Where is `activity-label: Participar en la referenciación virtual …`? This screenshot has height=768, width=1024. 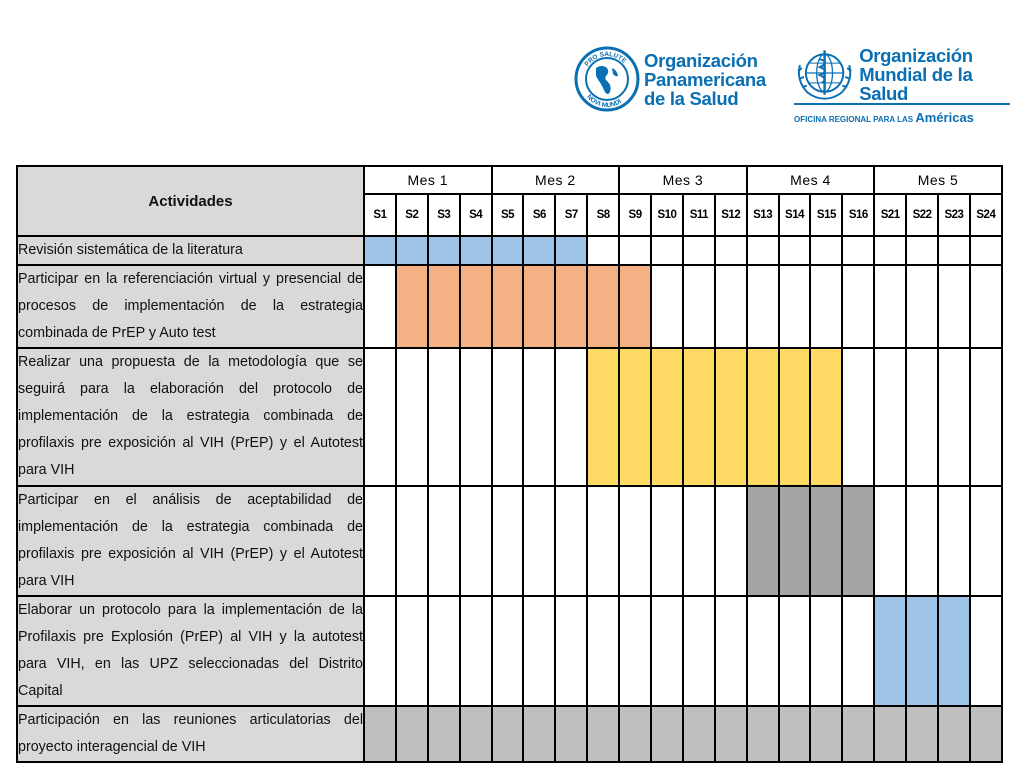
activity-label: Participar en la referenciación virtual … is located at coordinates (190, 306).